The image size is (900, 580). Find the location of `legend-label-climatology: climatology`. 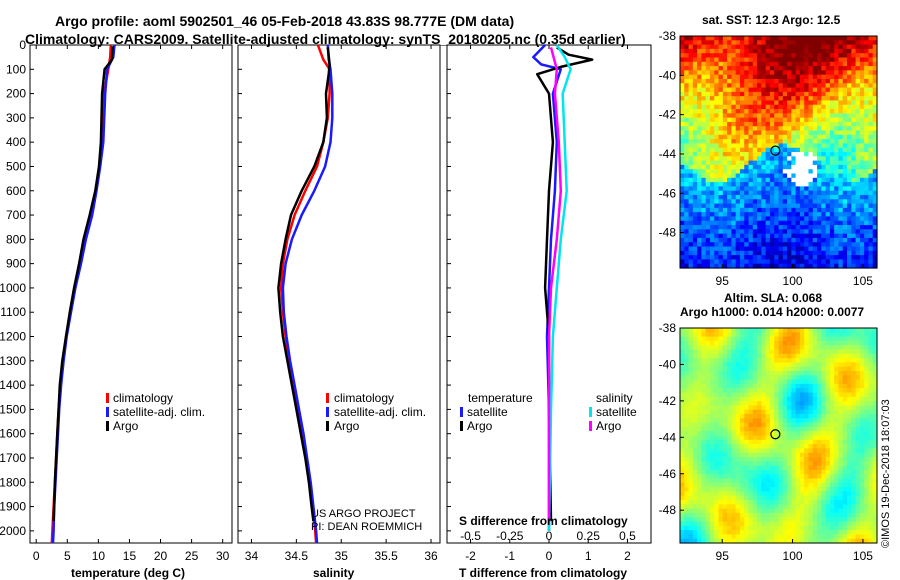

legend-label-climatology: climatology is located at coordinates (364, 398).